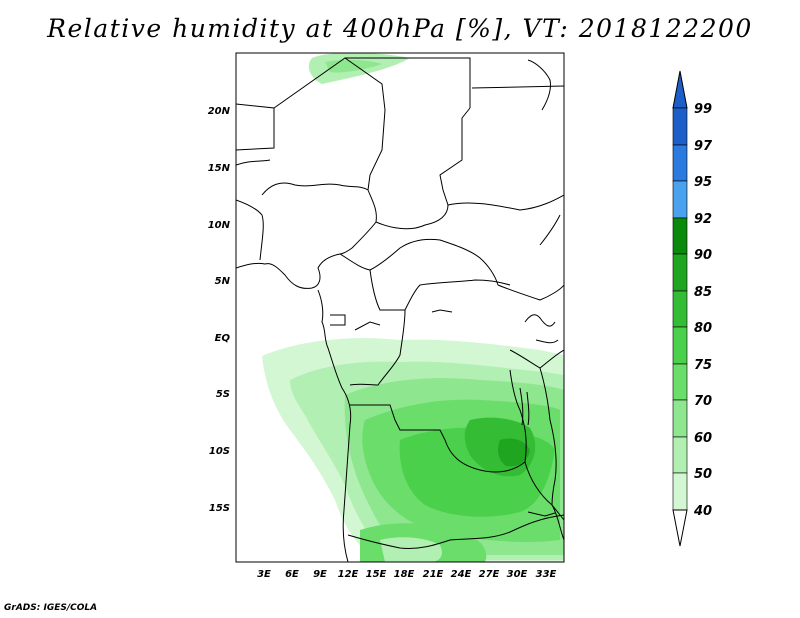 The width and height of the screenshot is (800, 618). I want to click on lat-label-eq: EQ, so click(223, 338).